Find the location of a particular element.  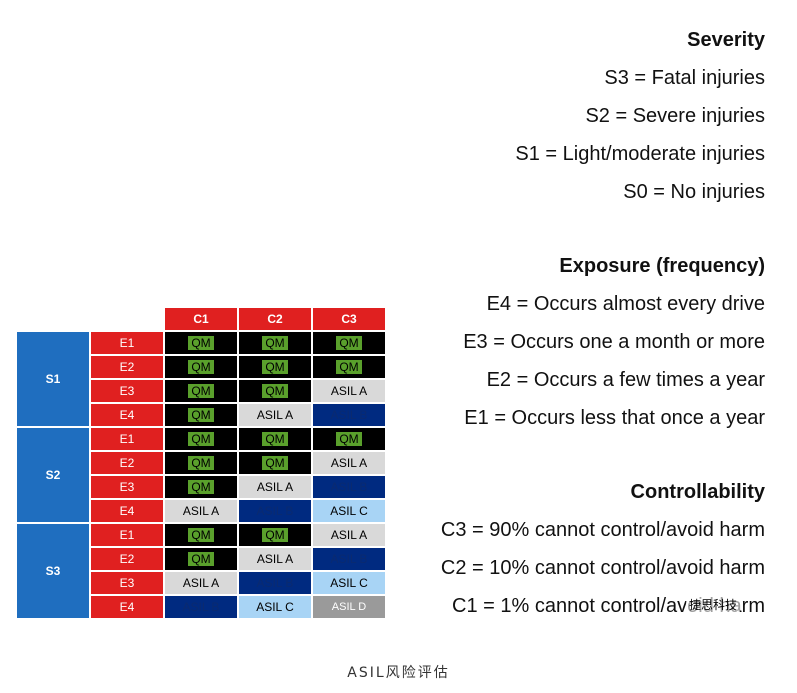

severity-line: S2 = Severe injuries is located at coordinates (675, 116).